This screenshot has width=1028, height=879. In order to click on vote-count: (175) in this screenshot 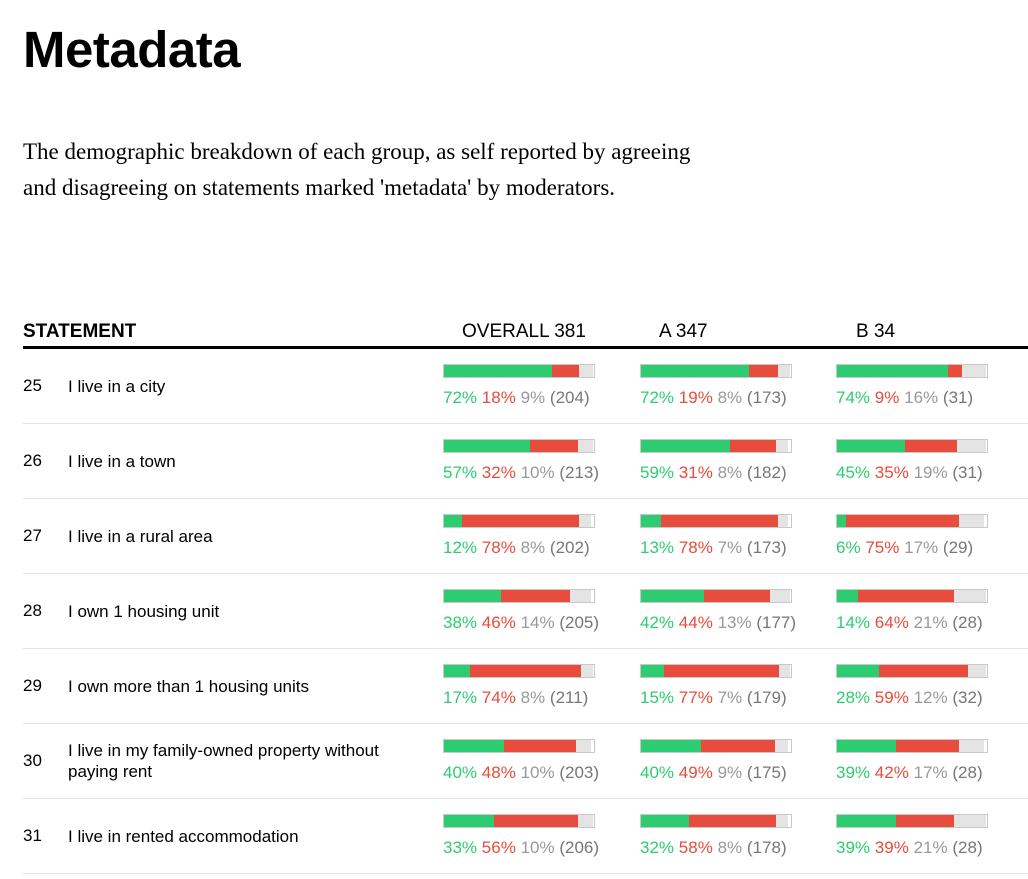, I will do `click(766, 772)`.